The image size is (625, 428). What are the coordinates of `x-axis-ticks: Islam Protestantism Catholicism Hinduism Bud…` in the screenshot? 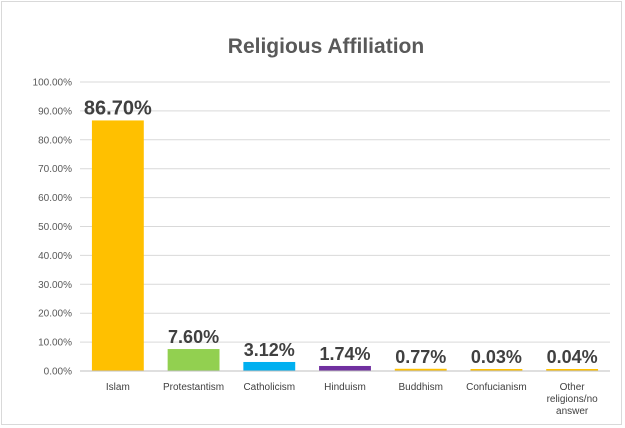 It's located at (352, 399).